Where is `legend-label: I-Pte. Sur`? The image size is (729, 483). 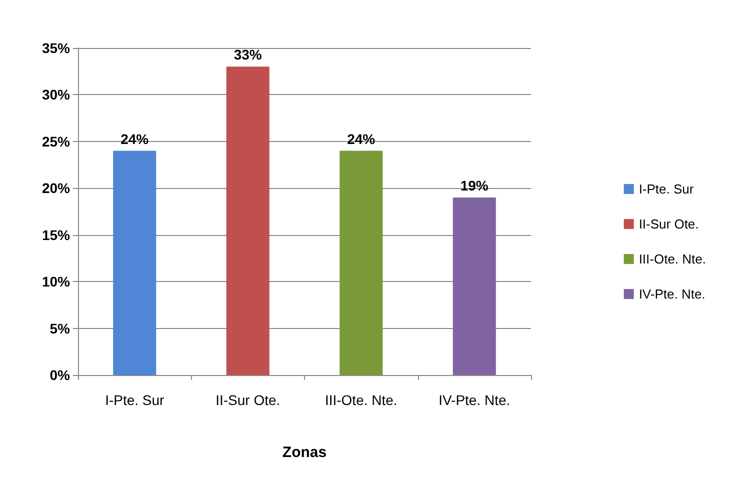
legend-label: I-Pte. Sur is located at coordinates (666, 189).